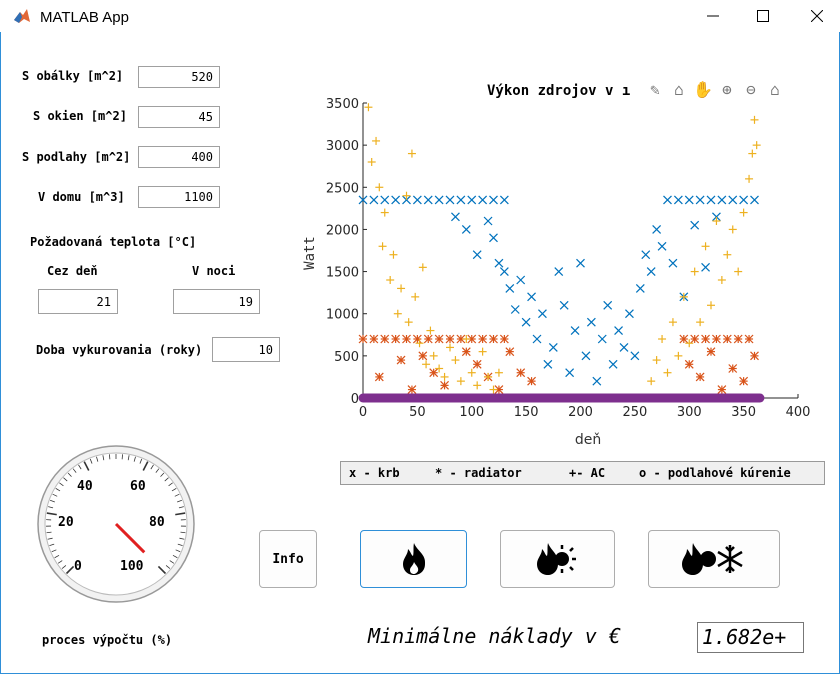  What do you see at coordinates (413, 559) in the screenshot?
I see `krb-button` at bounding box center [413, 559].